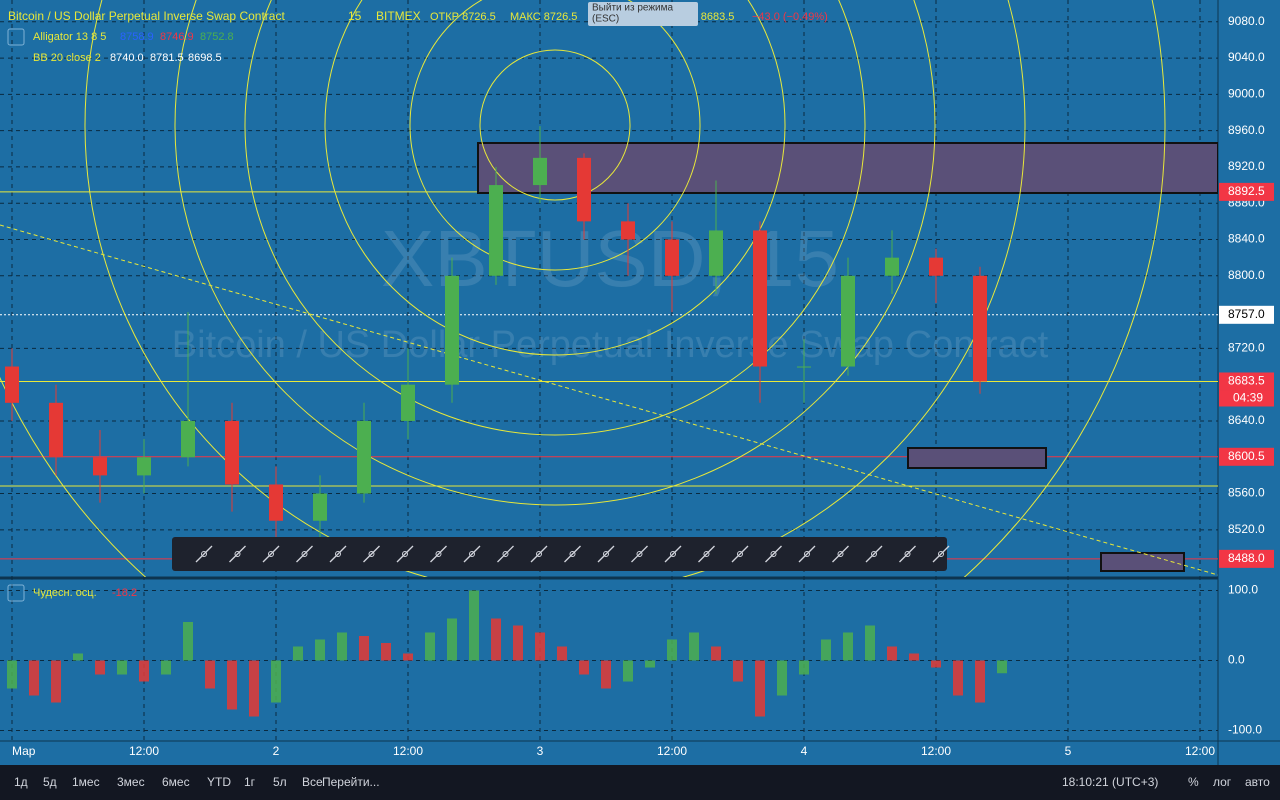 This screenshot has width=1280, height=800. What do you see at coordinates (1243, 590) in the screenshot?
I see `osc-tick-label: 100.0` at bounding box center [1243, 590].